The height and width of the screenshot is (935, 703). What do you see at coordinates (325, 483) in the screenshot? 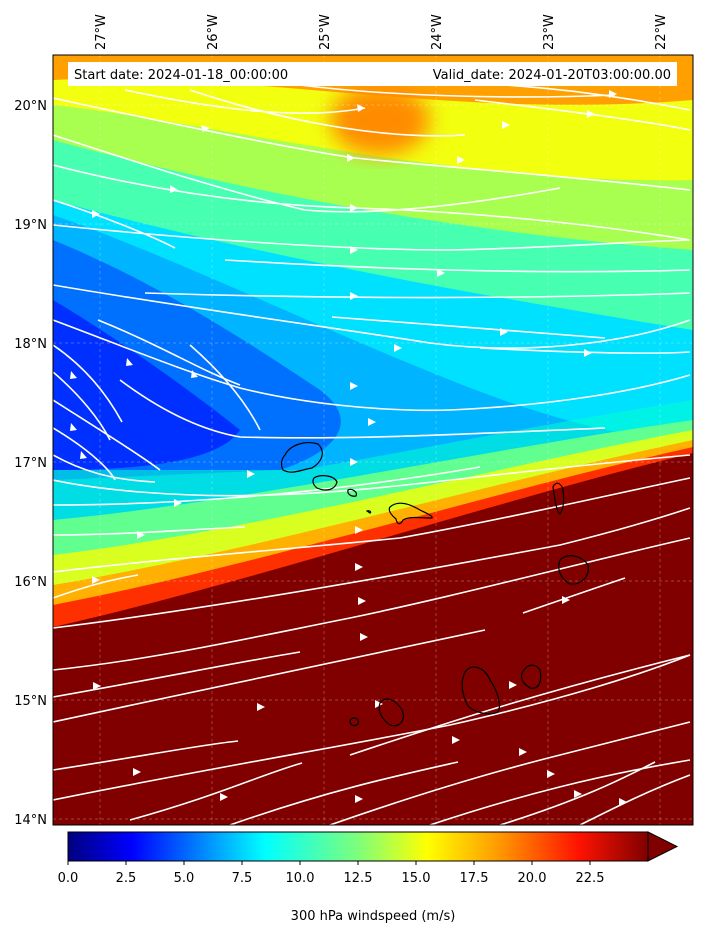
I see `island-sao-vicente` at bounding box center [325, 483].